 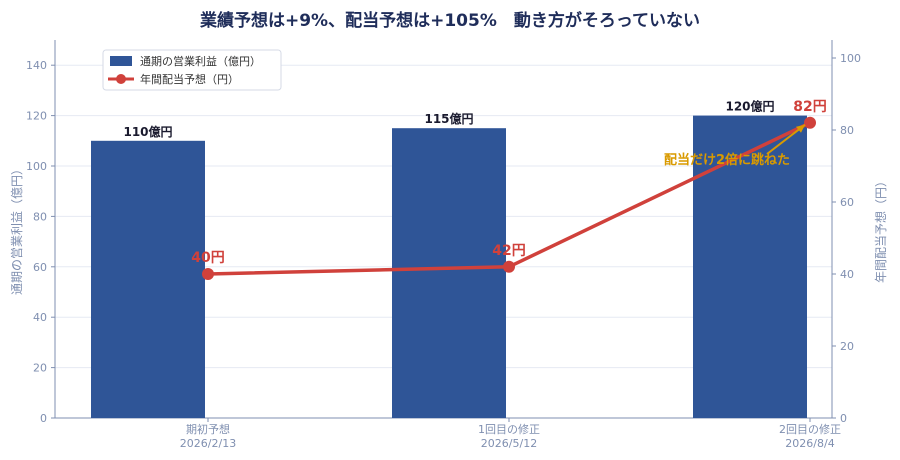 I want to click on x-tick-label: 1回目の修正, so click(x=509, y=429).